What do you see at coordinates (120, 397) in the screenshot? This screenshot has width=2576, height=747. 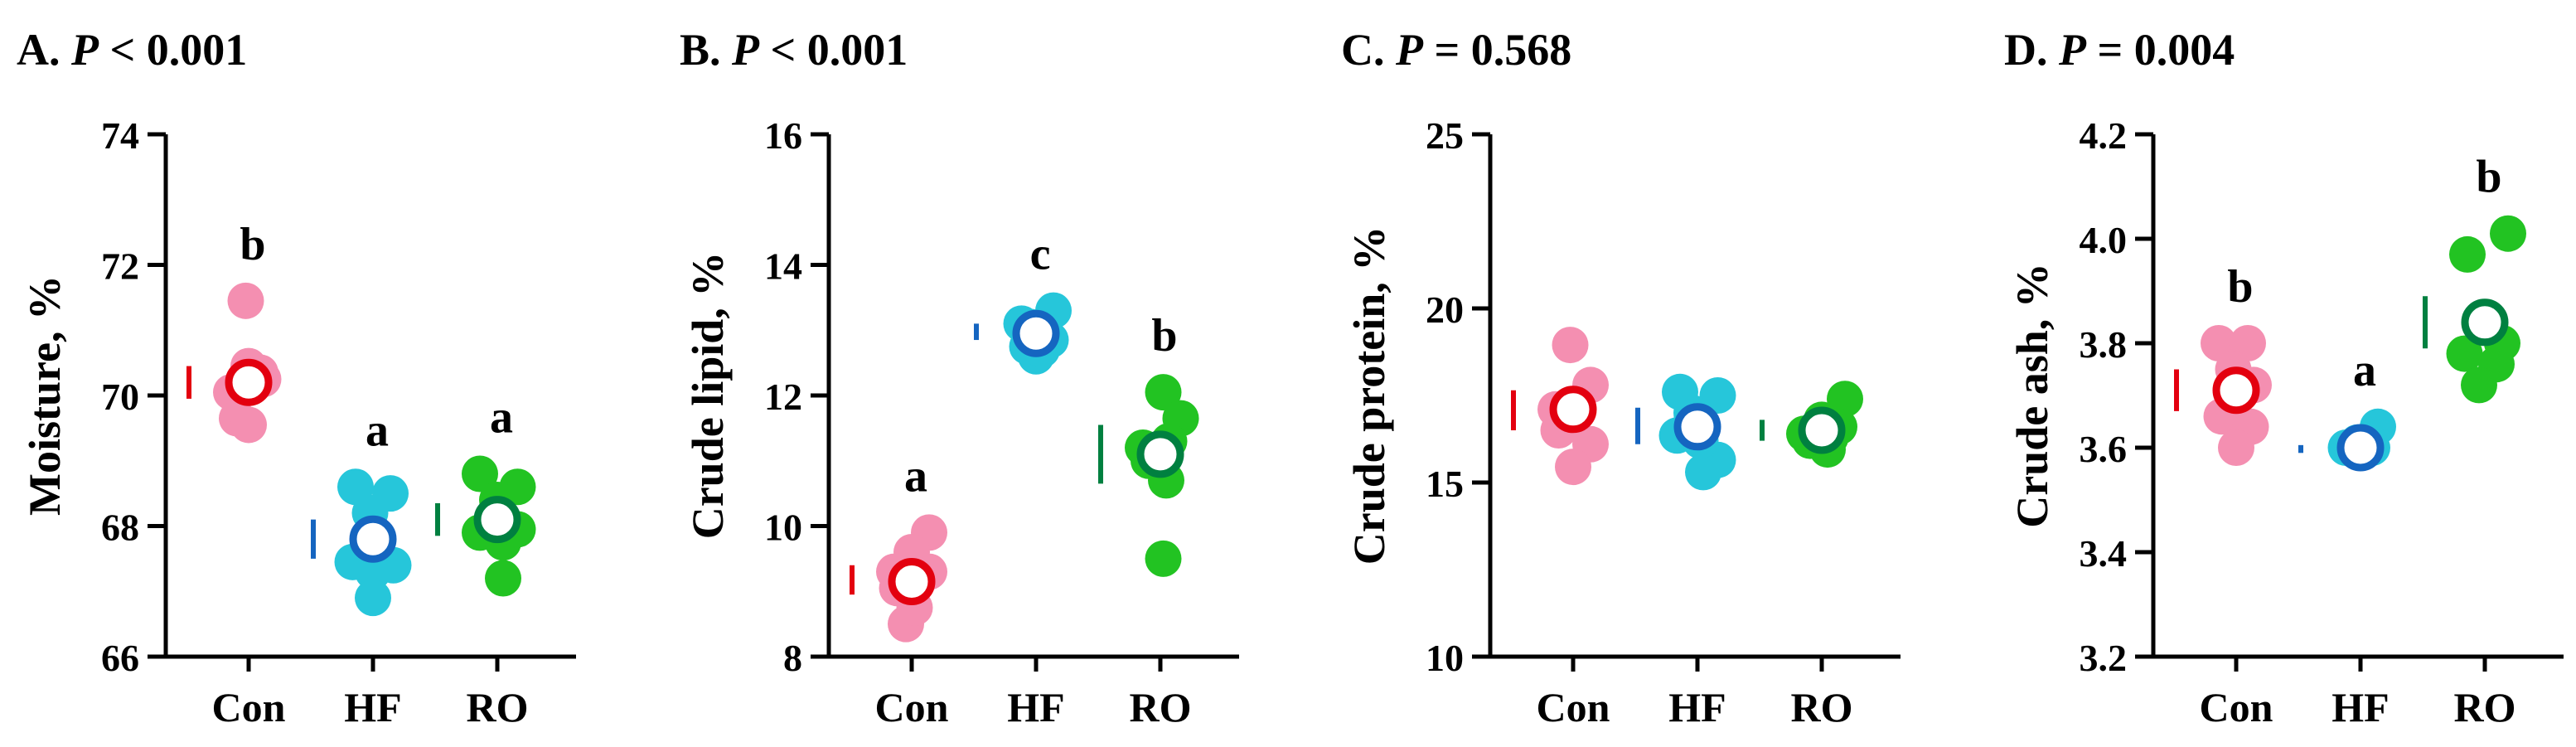 I see `y-tick-label: 70` at bounding box center [120, 397].